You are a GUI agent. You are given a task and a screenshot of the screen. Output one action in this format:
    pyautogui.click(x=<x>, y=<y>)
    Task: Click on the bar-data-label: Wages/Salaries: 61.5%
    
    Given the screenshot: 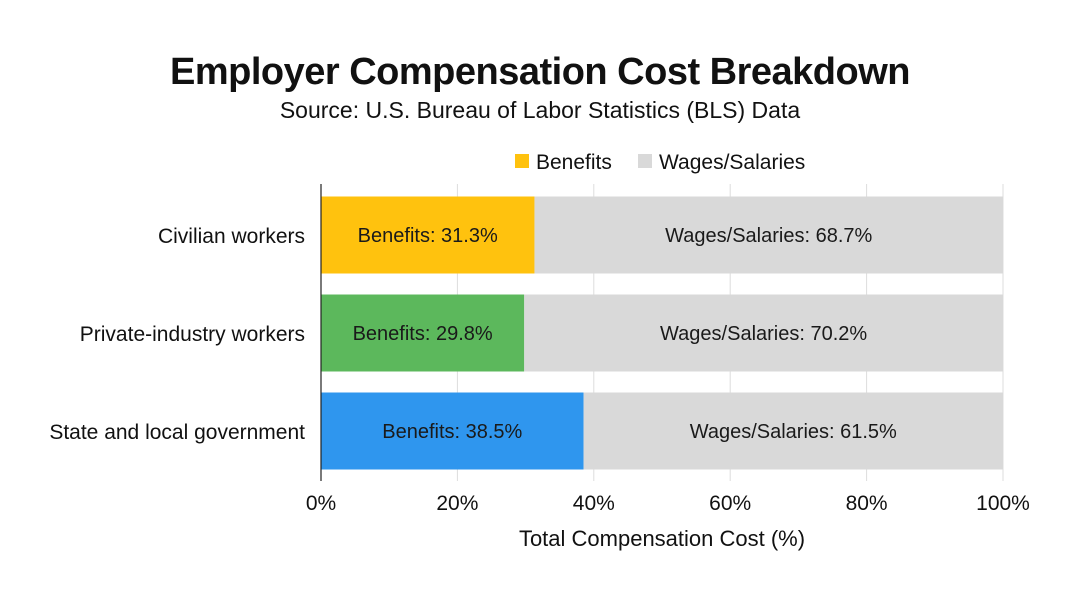 What is the action you would take?
    pyautogui.click(x=793, y=432)
    